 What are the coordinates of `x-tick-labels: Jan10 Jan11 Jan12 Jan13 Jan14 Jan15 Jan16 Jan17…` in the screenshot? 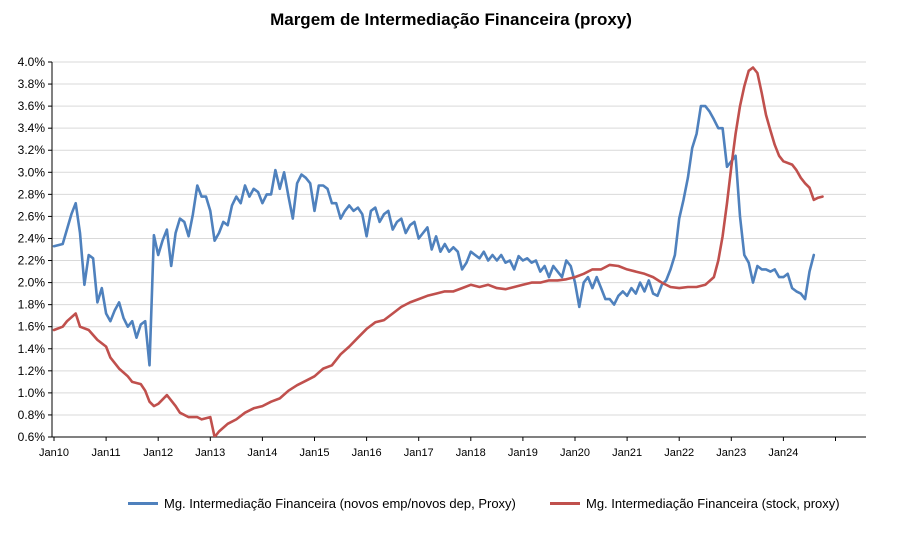 It's located at (418, 453).